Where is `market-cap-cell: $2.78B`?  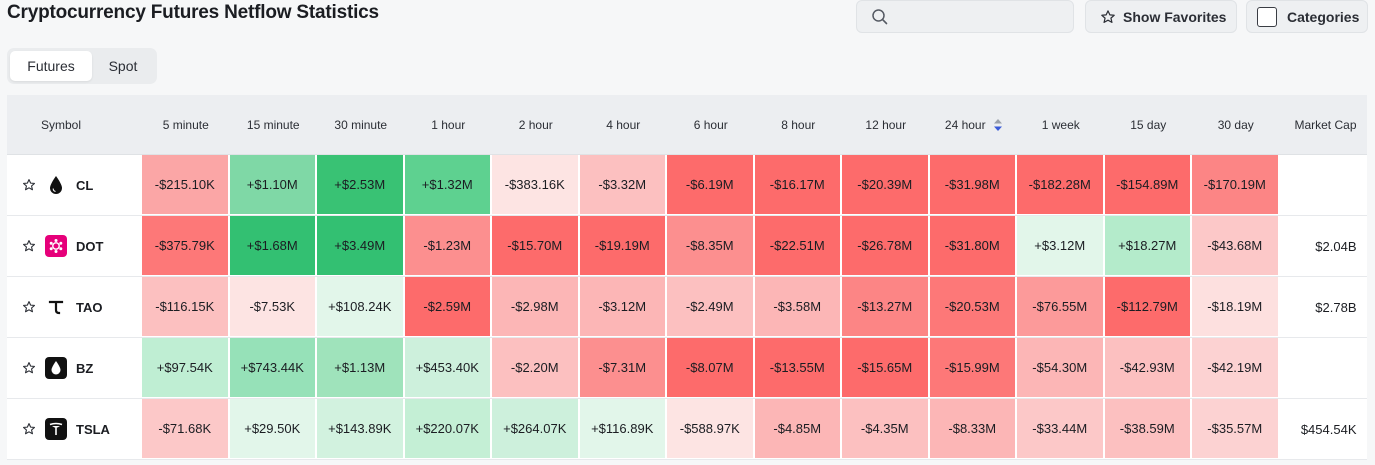
market-cap-cell: $2.78B is located at coordinates (1336, 307).